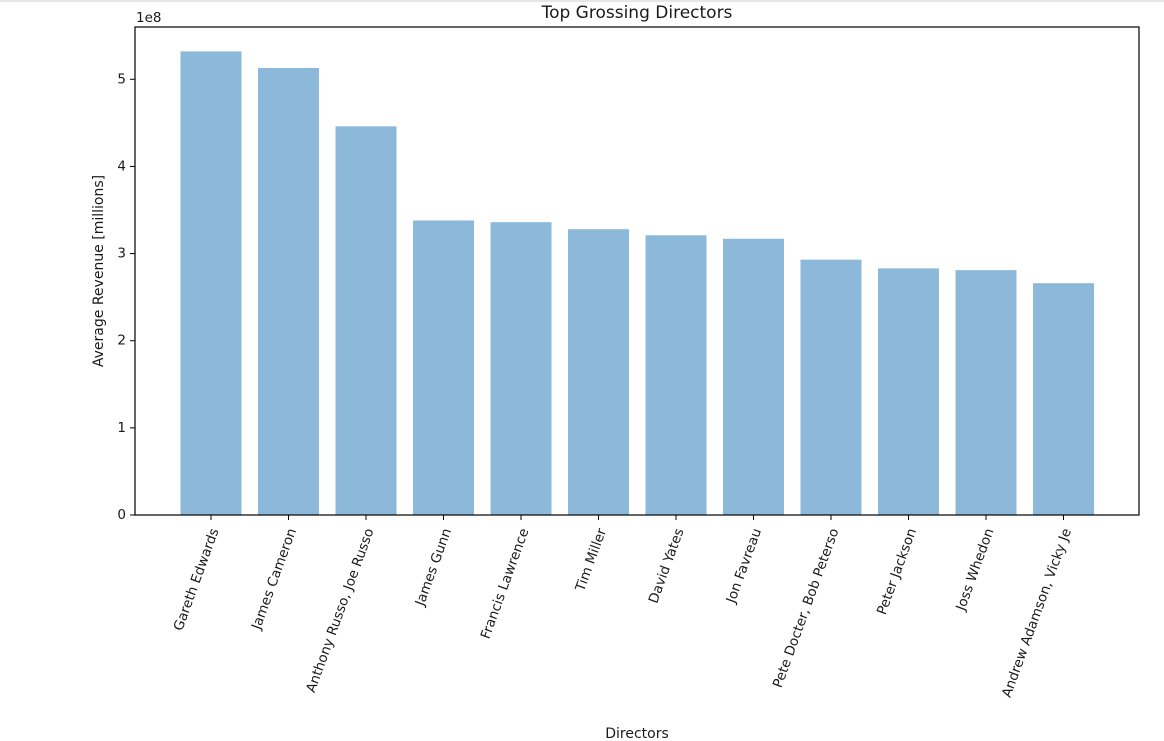 The height and width of the screenshot is (741, 1164). What do you see at coordinates (197, 579) in the screenshot?
I see `x-tick-label: Gareth Edwards` at bounding box center [197, 579].